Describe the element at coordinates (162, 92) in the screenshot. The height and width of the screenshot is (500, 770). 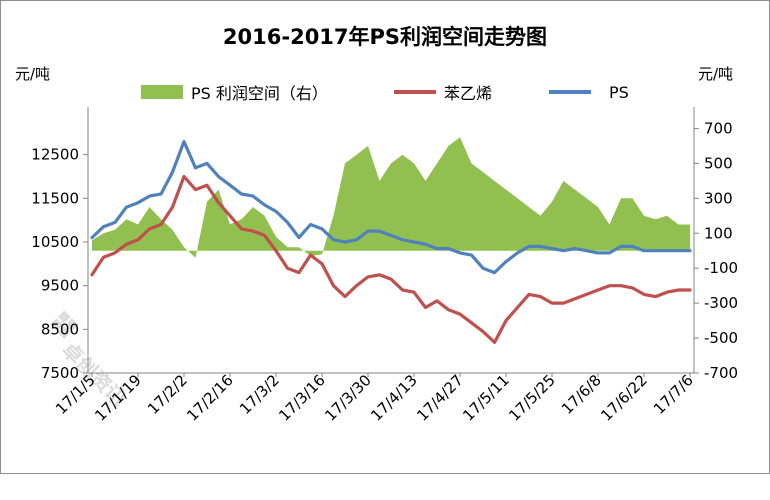
I see `legend-swatch-ps-profit` at that location.